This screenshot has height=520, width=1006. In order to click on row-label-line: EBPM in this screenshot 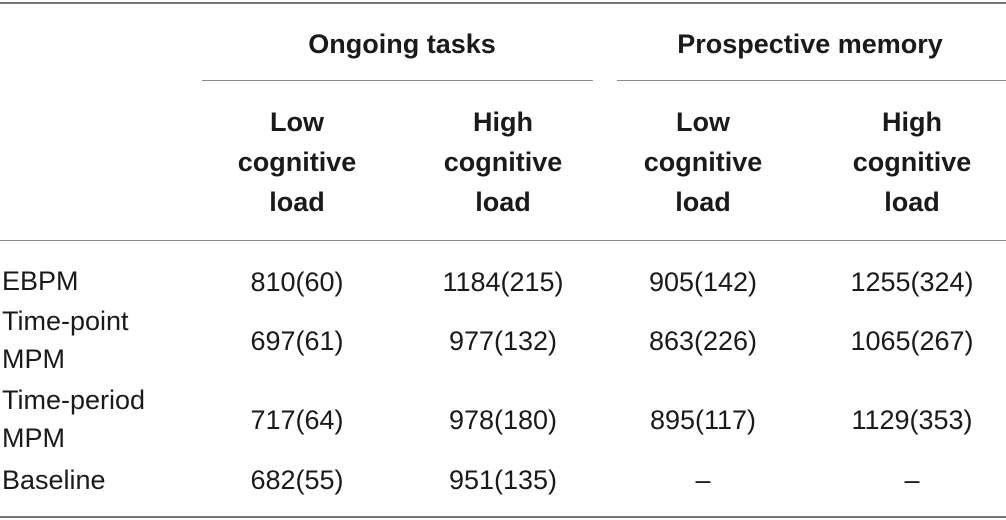, I will do `click(40, 281)`.